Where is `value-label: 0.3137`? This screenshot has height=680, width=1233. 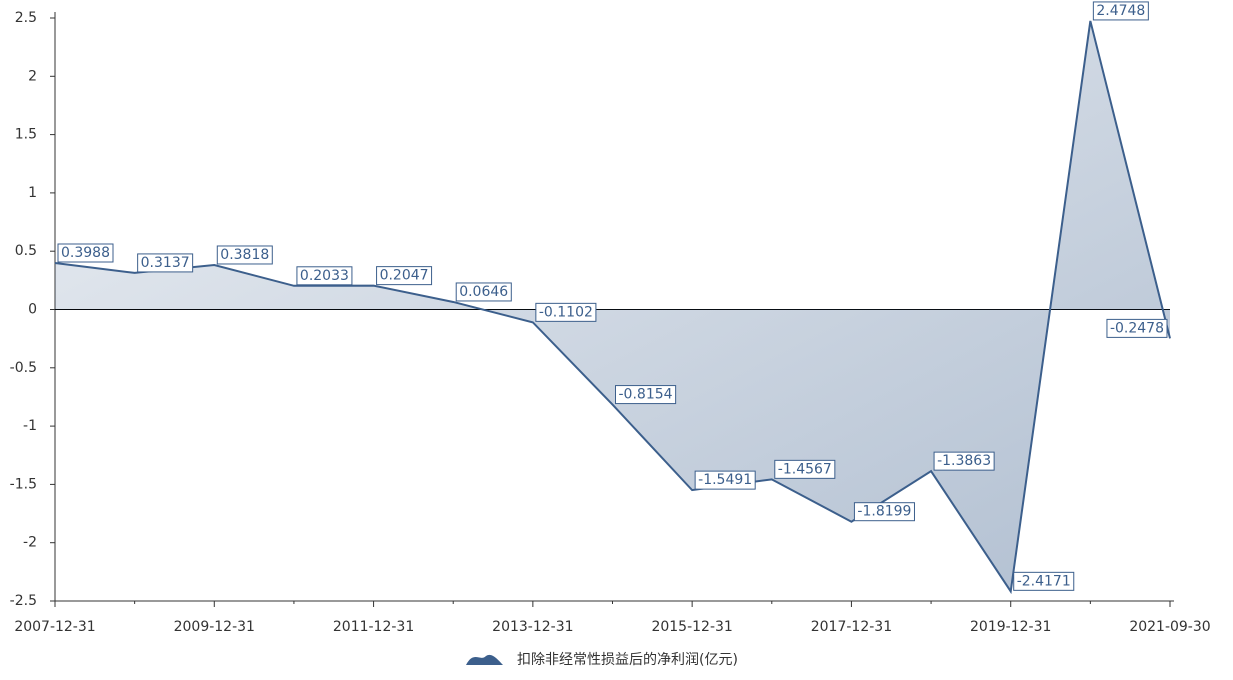
value-label: 0.3137 is located at coordinates (165, 263).